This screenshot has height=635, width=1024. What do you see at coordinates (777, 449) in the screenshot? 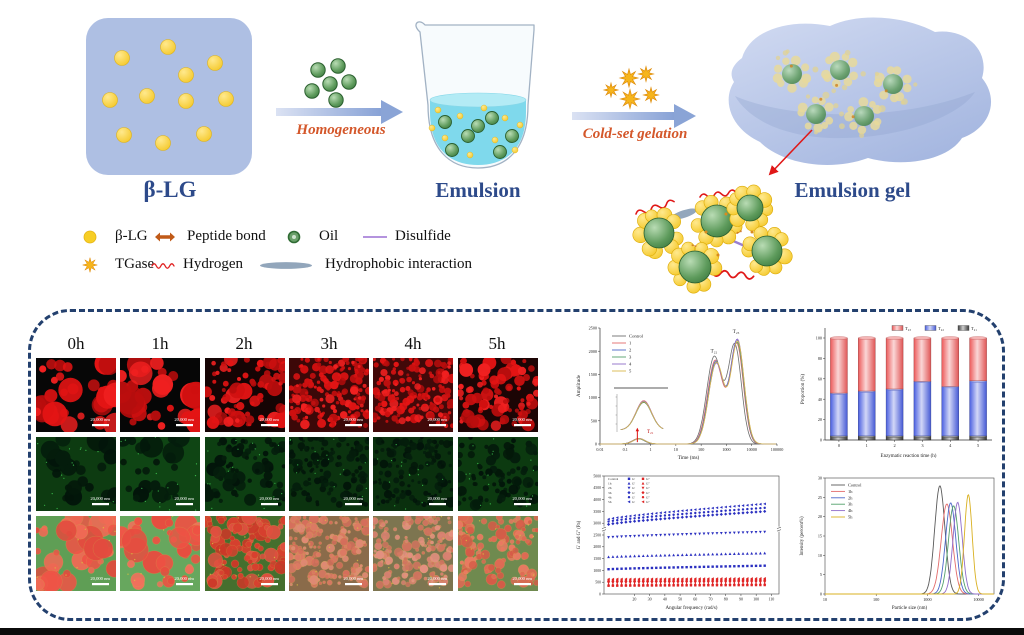
I see `svg-text: 100000` at bounding box center [777, 449].